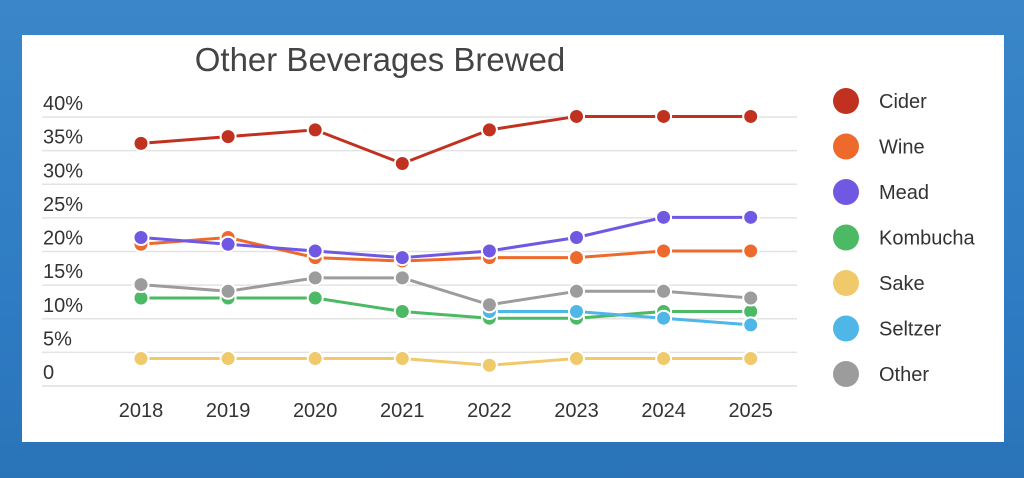 The width and height of the screenshot is (1024, 478). What do you see at coordinates (904, 375) in the screenshot?
I see `legend-label-other: Other` at bounding box center [904, 375].